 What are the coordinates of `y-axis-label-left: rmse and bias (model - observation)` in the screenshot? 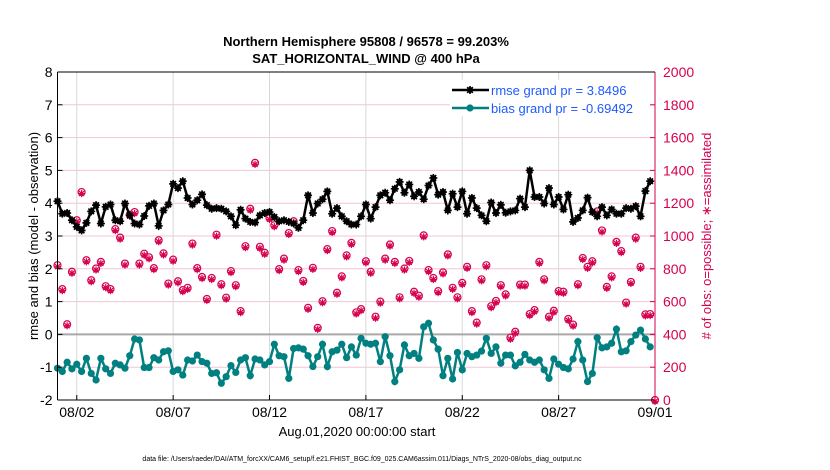 It's located at (33, 236).